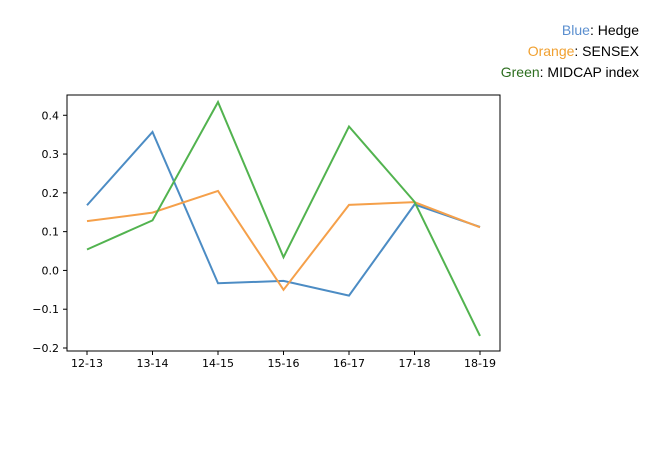 This screenshot has height=461, width=655. What do you see at coordinates (45, 348) in the screenshot?
I see `y-tick-label: −0.2` at bounding box center [45, 348].